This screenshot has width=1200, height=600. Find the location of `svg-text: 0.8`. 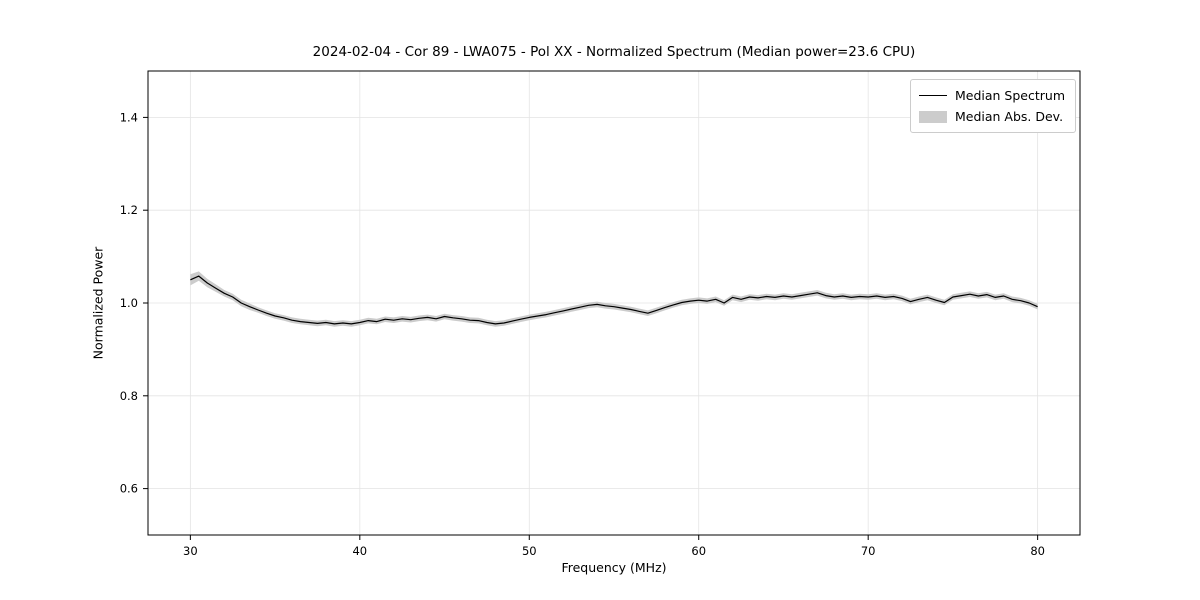

svg-text: 0.8 is located at coordinates (129, 396).